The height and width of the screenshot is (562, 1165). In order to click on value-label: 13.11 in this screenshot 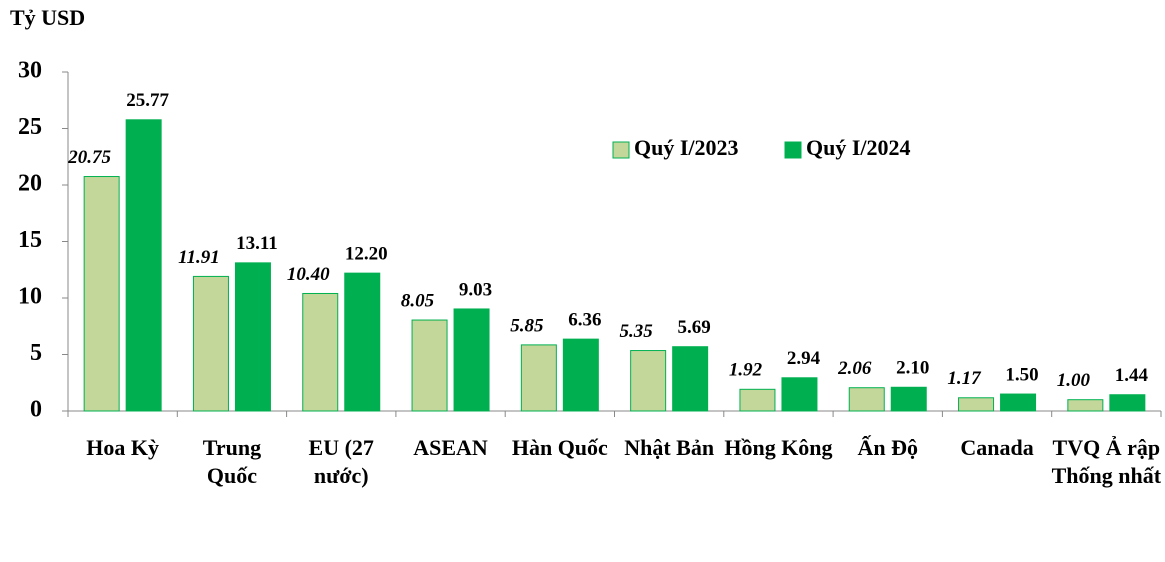, I will do `click(257, 243)`.